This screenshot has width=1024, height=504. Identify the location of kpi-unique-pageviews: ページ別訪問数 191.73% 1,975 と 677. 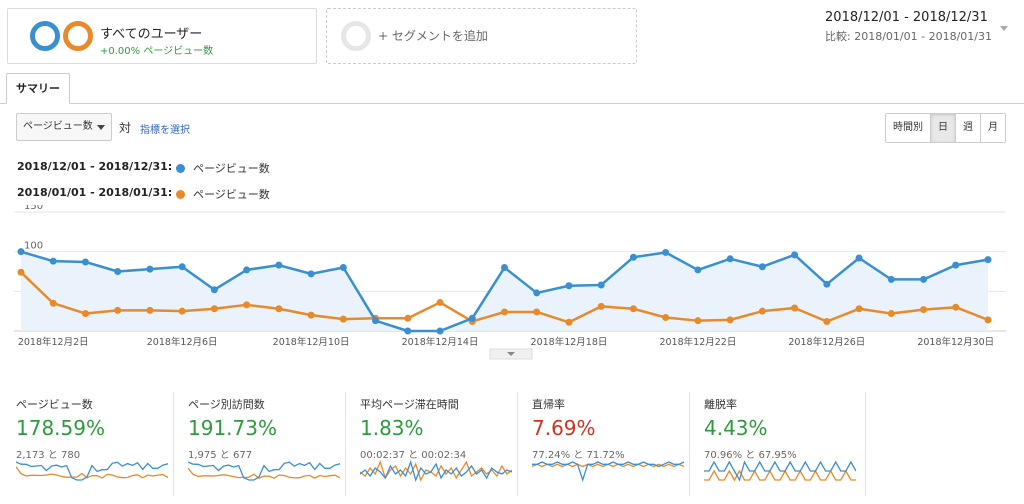
(267, 444).